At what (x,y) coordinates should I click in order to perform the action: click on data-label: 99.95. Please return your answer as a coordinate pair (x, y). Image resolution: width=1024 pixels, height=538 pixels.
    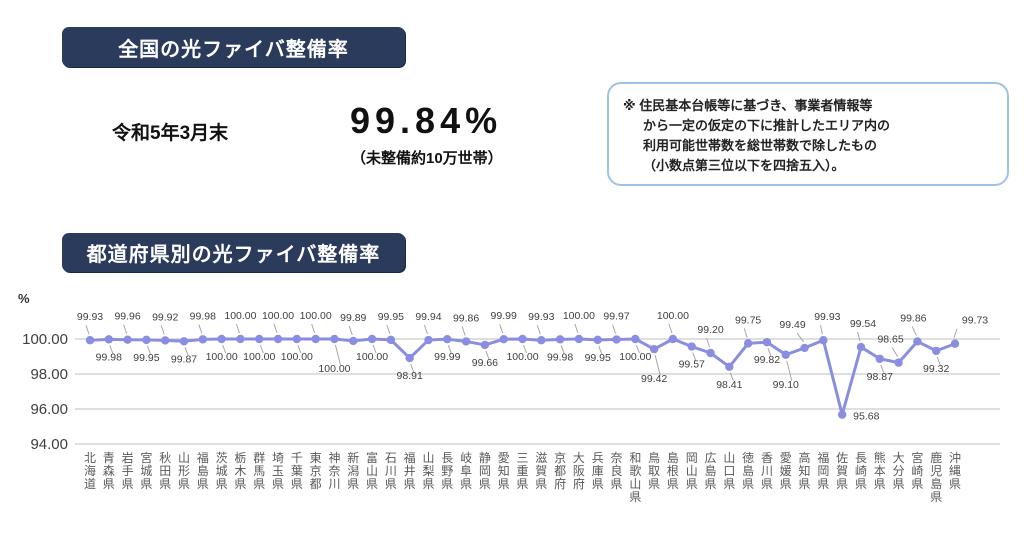
    Looking at the image, I should click on (598, 358).